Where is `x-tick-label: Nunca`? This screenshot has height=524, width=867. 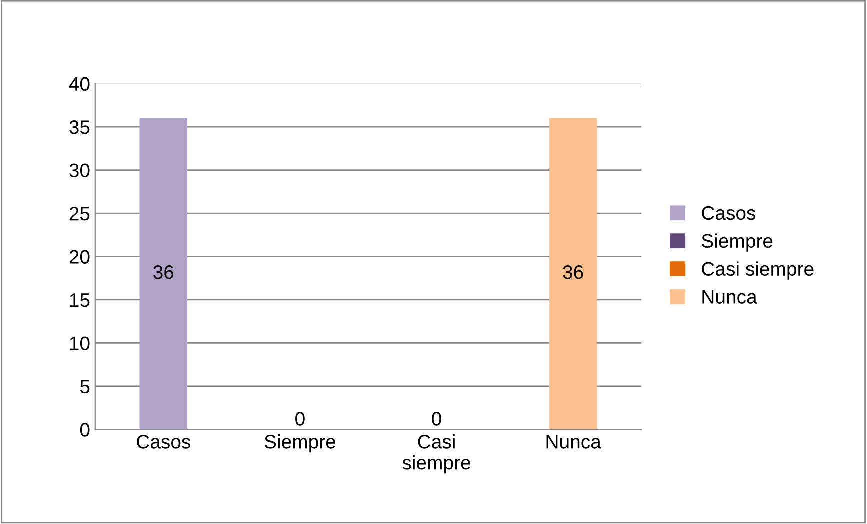 x-tick-label: Nunca is located at coordinates (574, 442).